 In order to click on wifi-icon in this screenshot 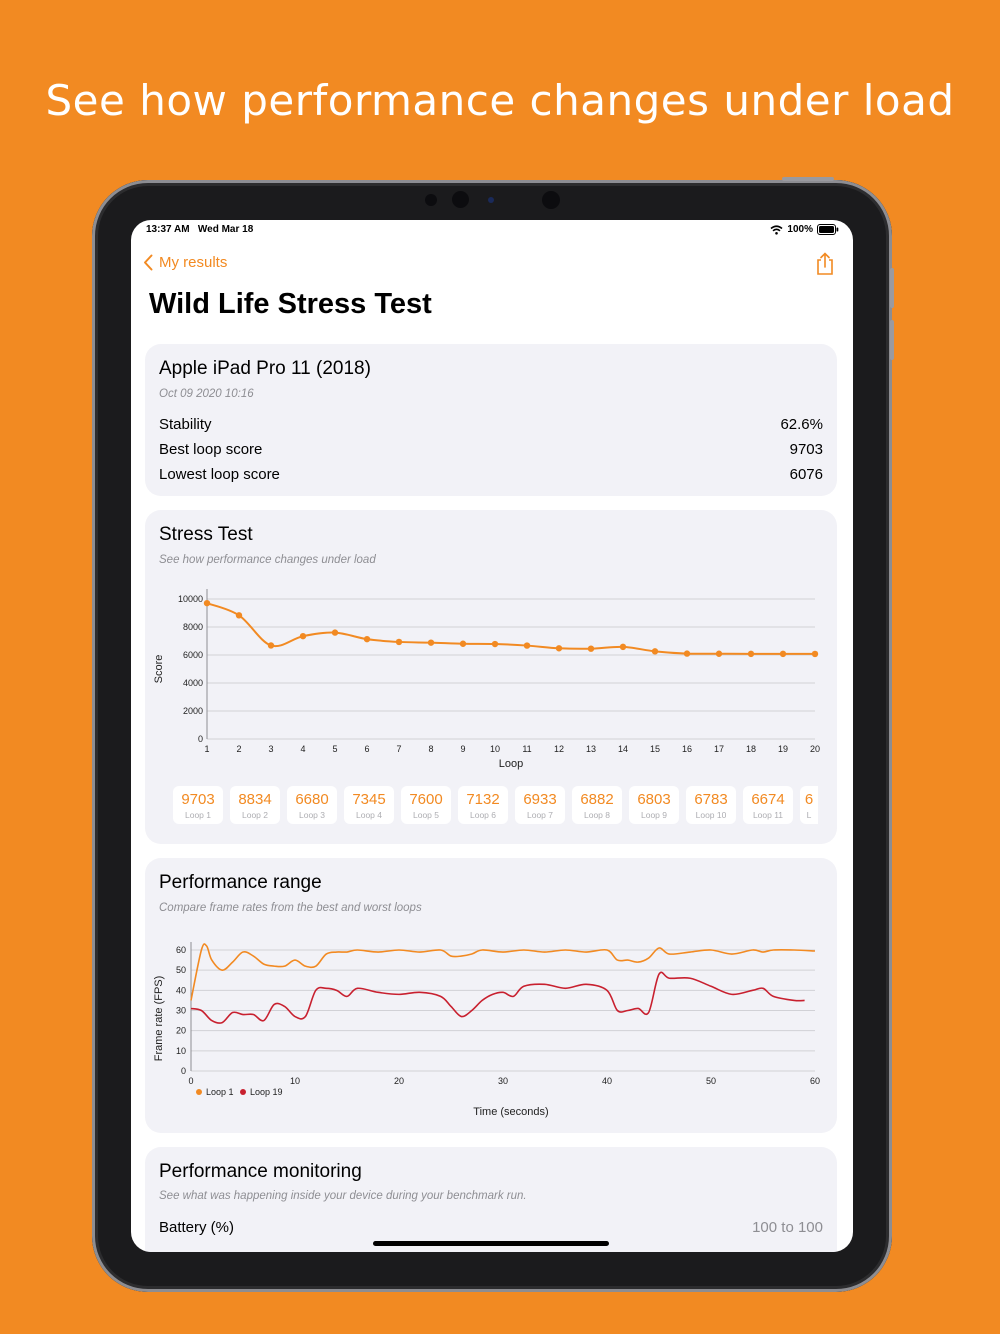, I will do `click(776, 229)`.